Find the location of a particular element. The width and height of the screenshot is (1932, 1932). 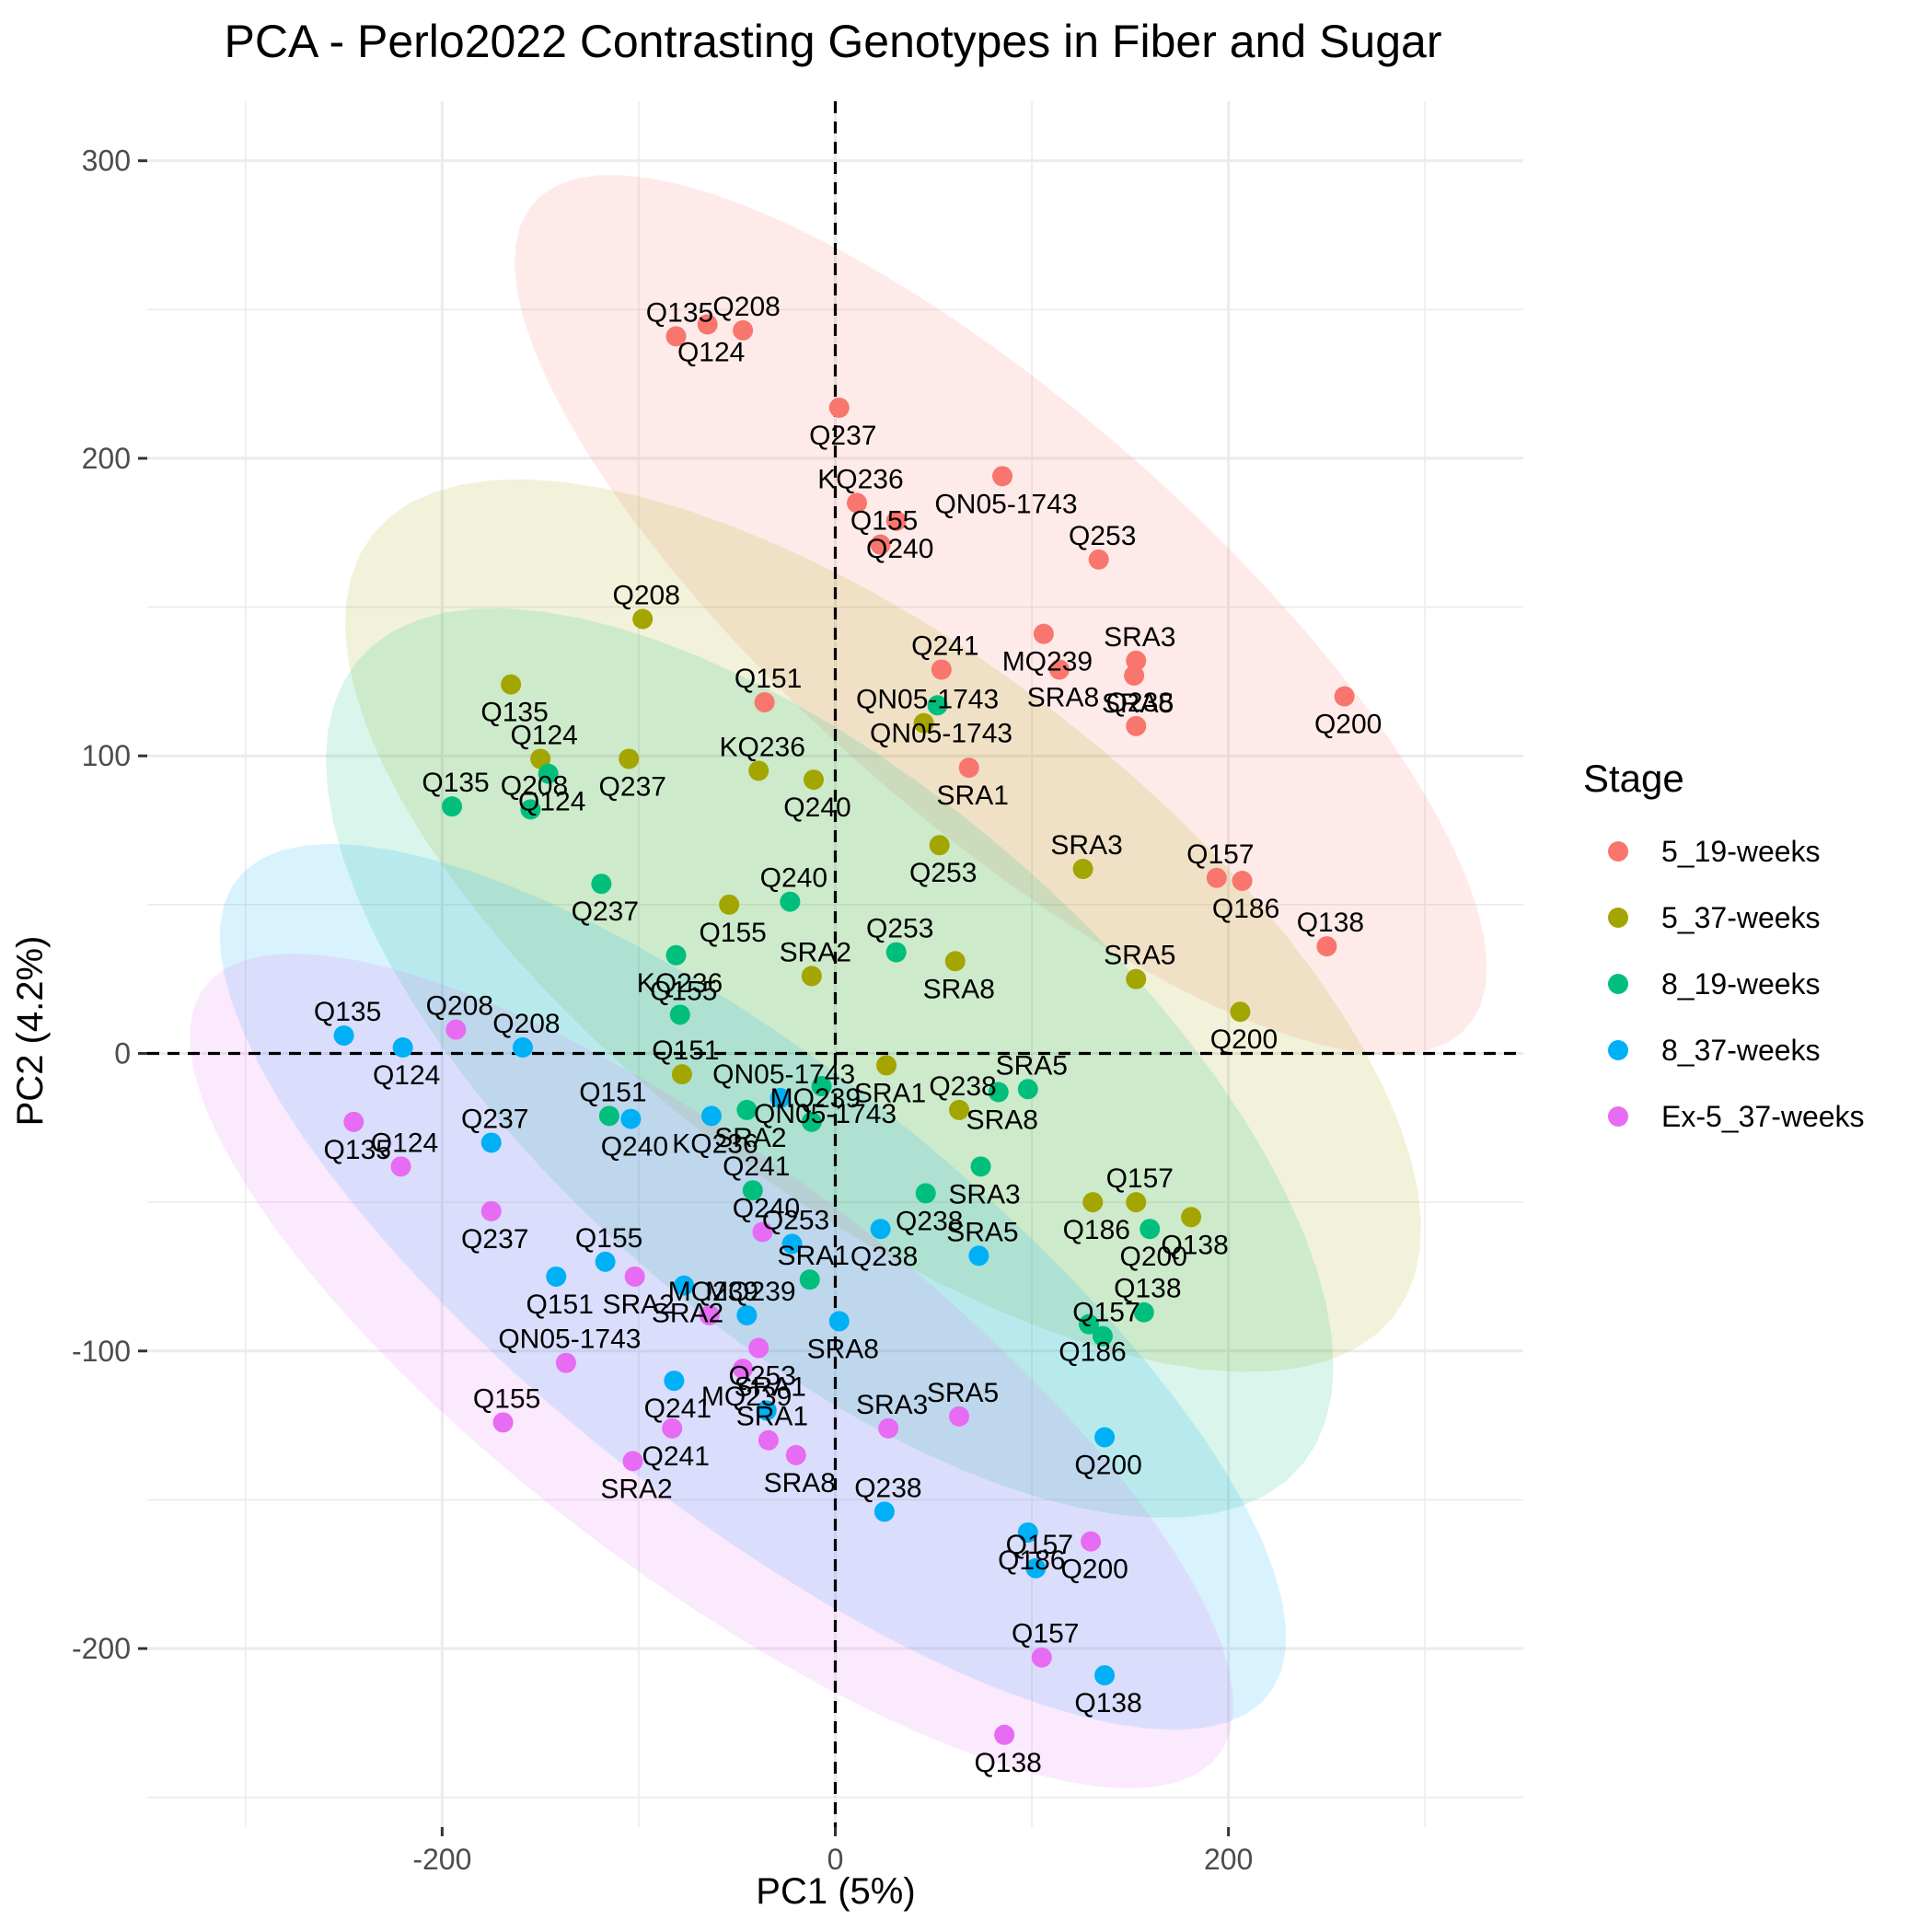

legend-label: 5_37-weeks is located at coordinates (1741, 918).